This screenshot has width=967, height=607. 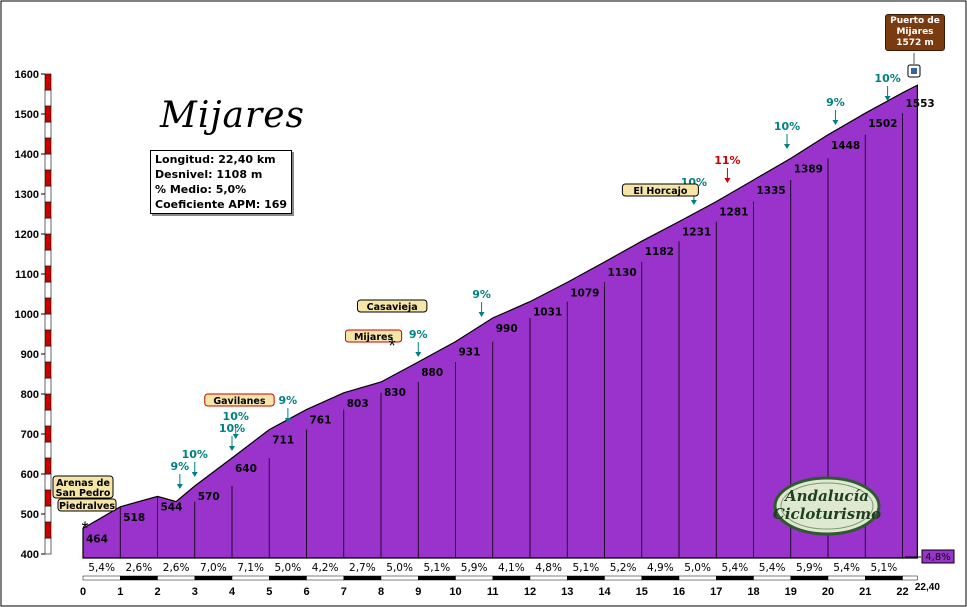 What do you see at coordinates (511, 568) in the screenshot?
I see `segment-grade-label: 4,1%` at bounding box center [511, 568].